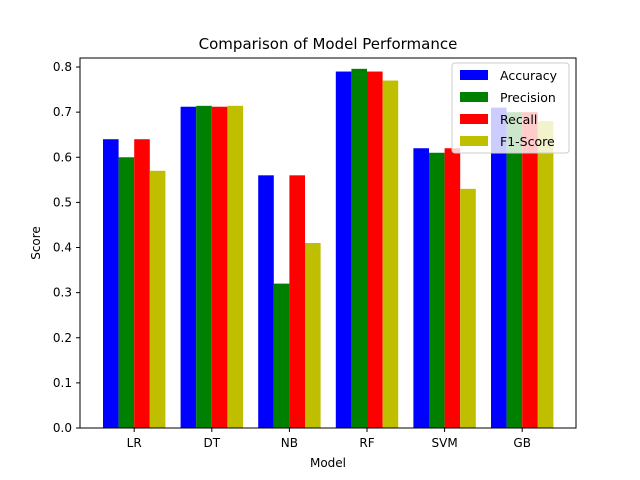  What do you see at coordinates (266, 301) in the screenshot?
I see `bar-accuracy-nb` at bounding box center [266, 301].